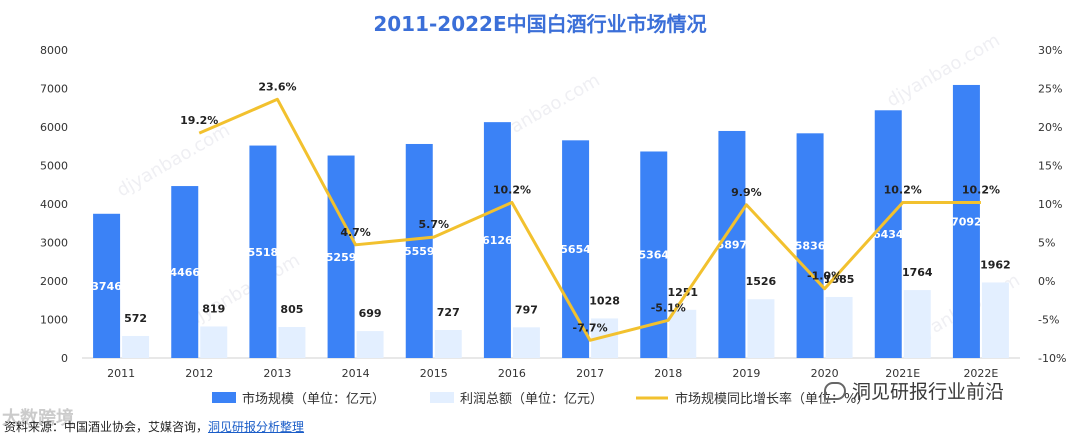  Describe the element at coordinates (442, 397) in the screenshot. I see `legend-swatch-profit` at that location.